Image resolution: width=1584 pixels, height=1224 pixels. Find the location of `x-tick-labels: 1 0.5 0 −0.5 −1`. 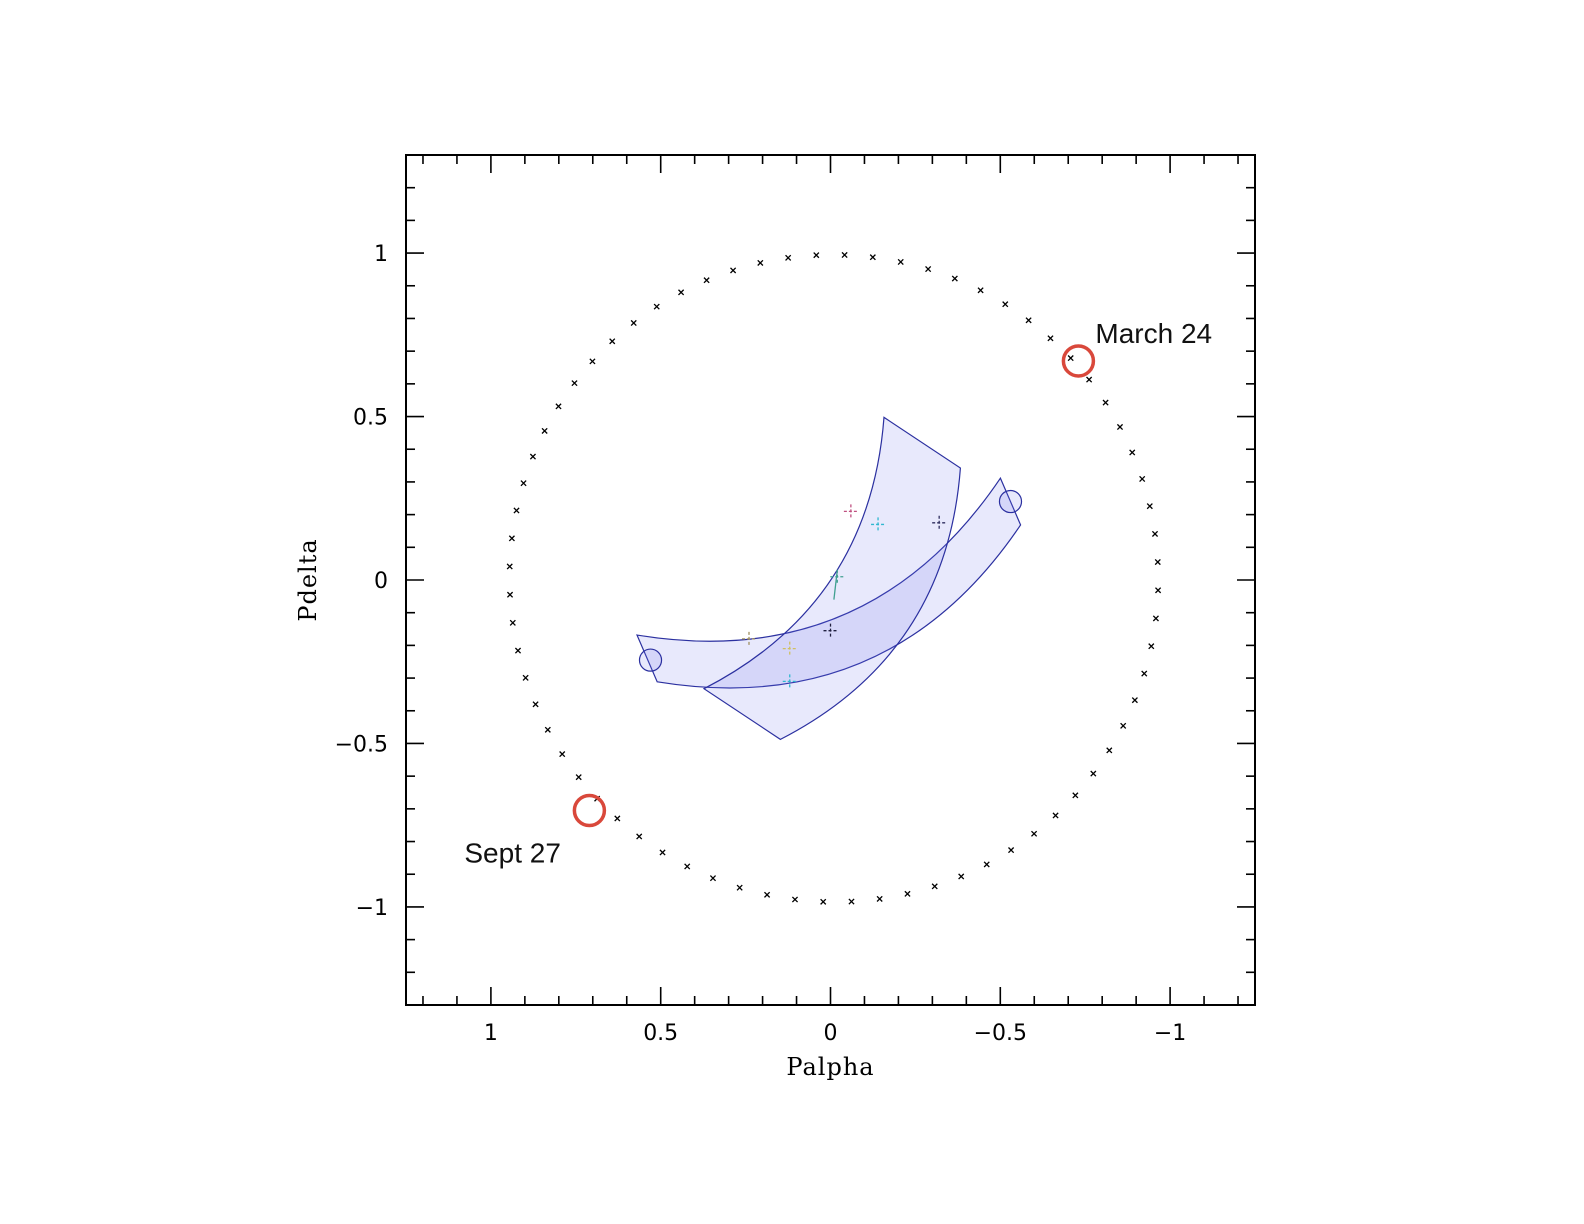

x-tick-labels: 1 0.5 0 −0.5 −1 is located at coordinates (835, 1033).